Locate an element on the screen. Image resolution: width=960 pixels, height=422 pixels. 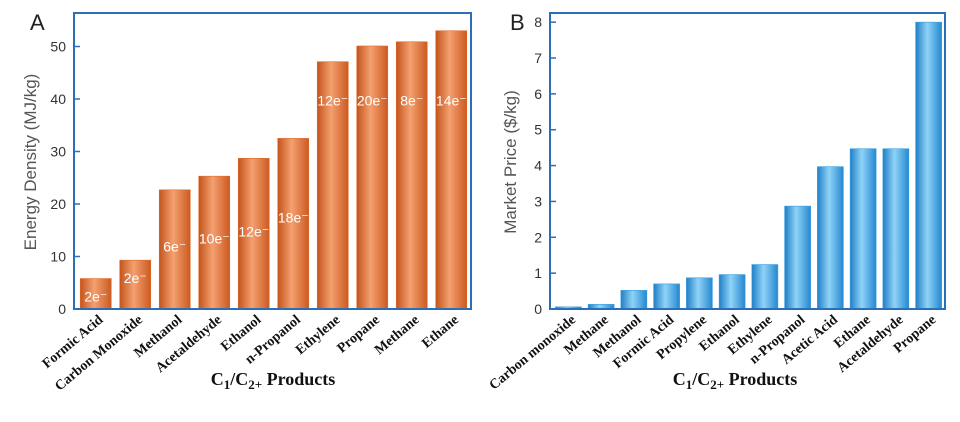
y-axis-label: Market Price ($/kg) is located at coordinates (510, 162).